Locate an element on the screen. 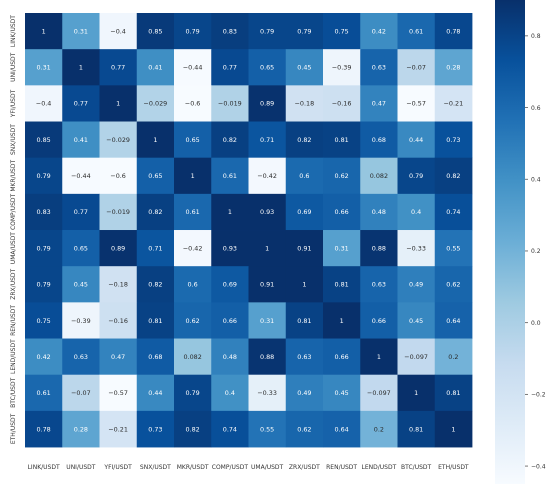 The height and width of the screenshot is (489, 554). x-tick-label: MKR/USDT is located at coordinates (193, 467).